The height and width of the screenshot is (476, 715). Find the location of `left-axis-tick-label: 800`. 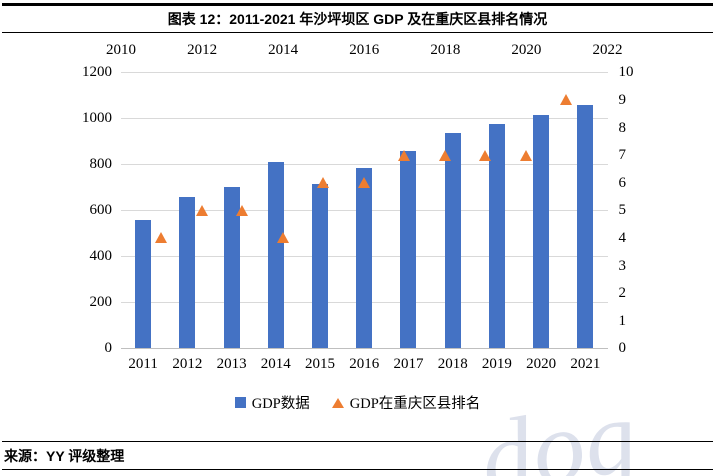

left-axis-tick-label: 800 is located at coordinates (101, 164).